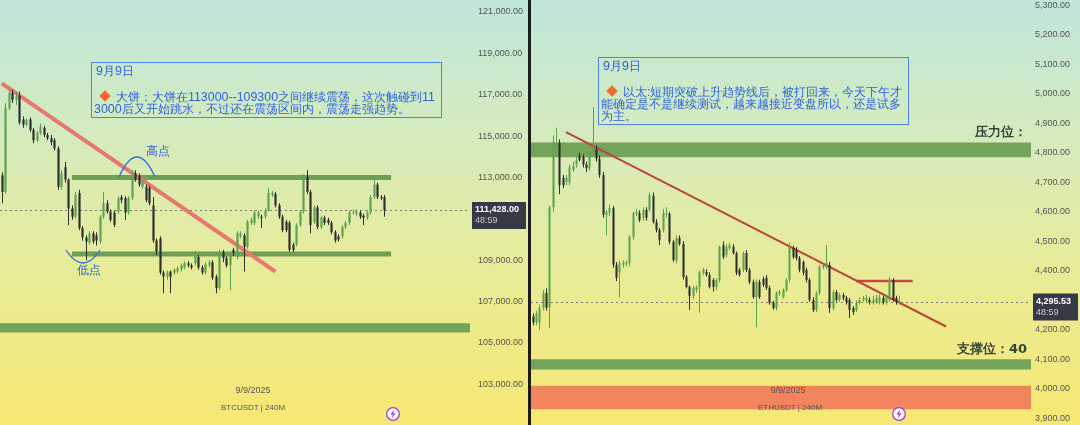  I want to click on y-tick-label: 113,000.00, so click(500, 176).